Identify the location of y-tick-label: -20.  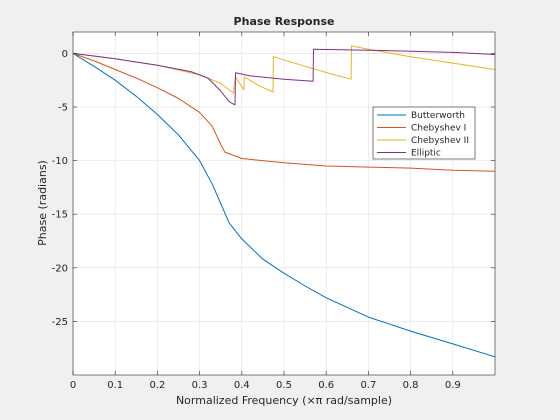
(60, 268).